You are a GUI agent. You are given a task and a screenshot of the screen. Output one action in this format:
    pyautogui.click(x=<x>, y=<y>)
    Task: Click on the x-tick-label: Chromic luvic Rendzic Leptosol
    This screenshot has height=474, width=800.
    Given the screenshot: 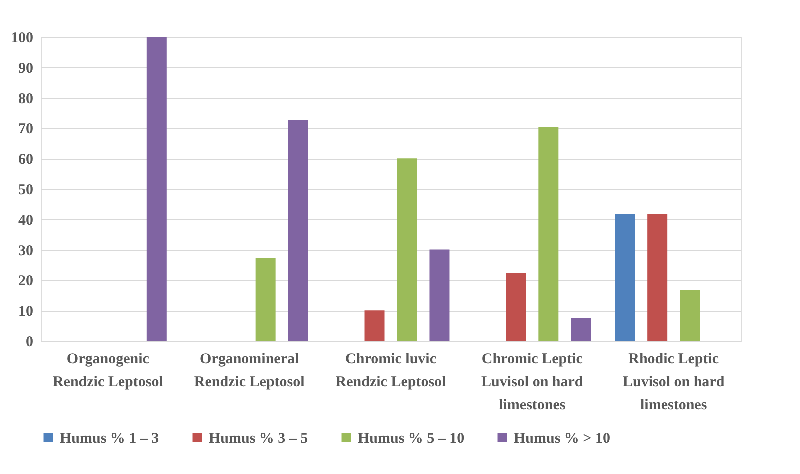 What is the action you would take?
    pyautogui.click(x=391, y=371)
    